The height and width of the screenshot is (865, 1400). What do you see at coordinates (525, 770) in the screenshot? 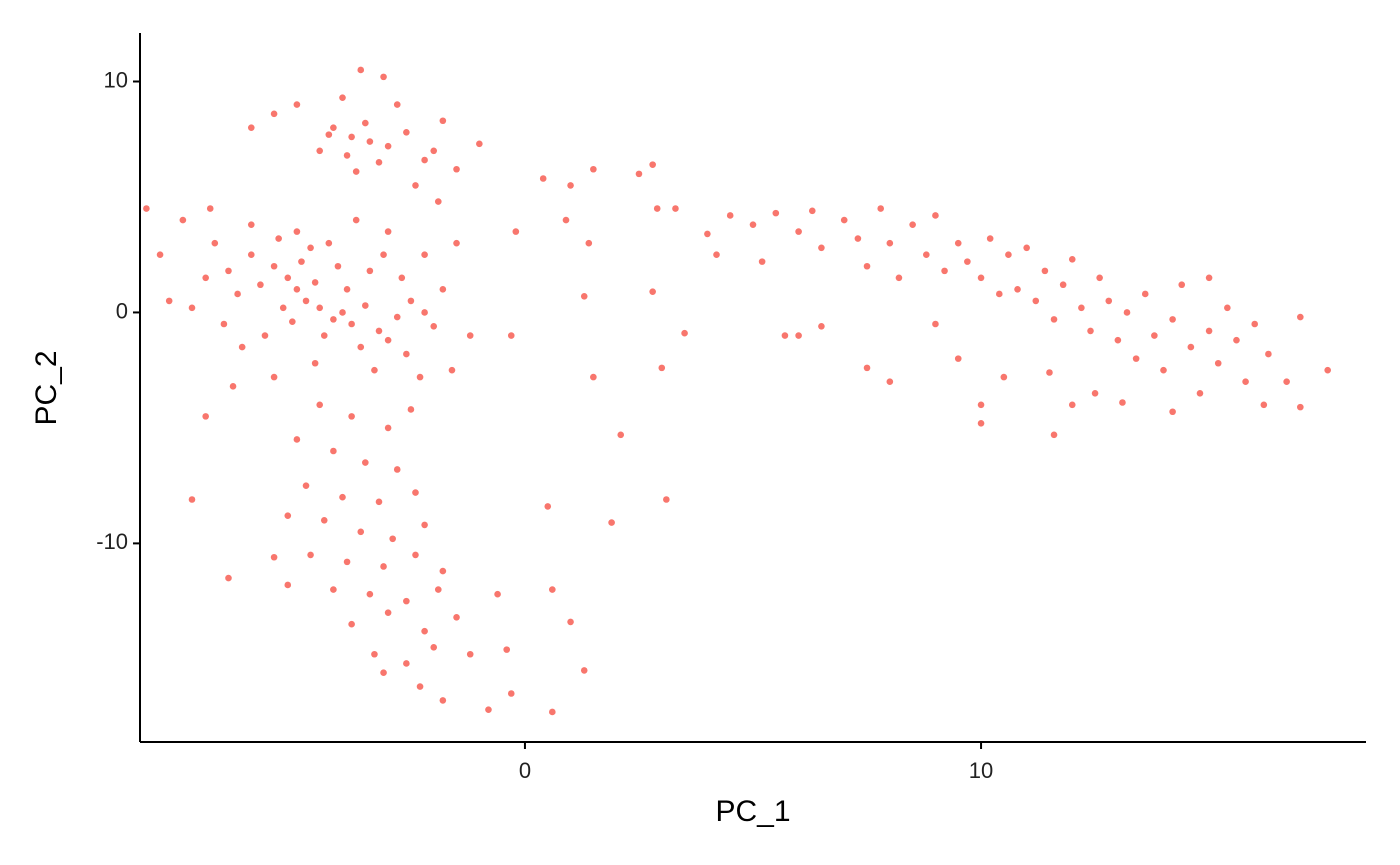
I see `x-tick-label: 0` at bounding box center [525, 770].